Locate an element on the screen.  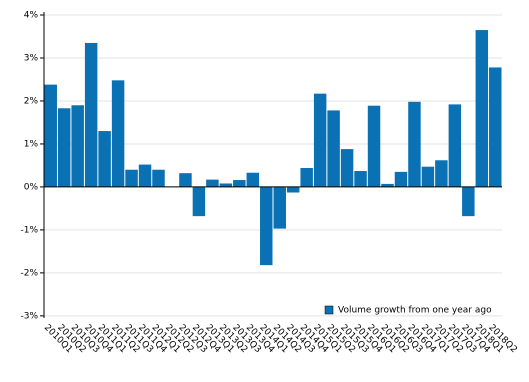
legend-label: Volume growth from one year ago is located at coordinates (415, 311).